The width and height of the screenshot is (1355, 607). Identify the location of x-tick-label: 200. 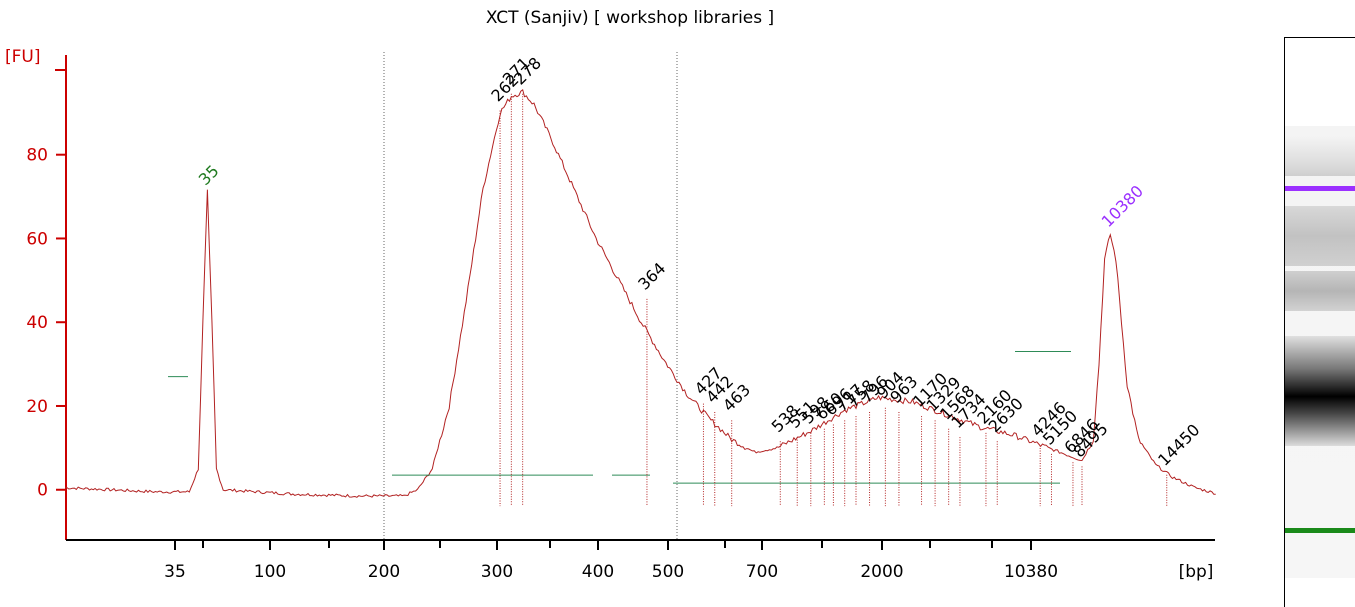
(384, 572).